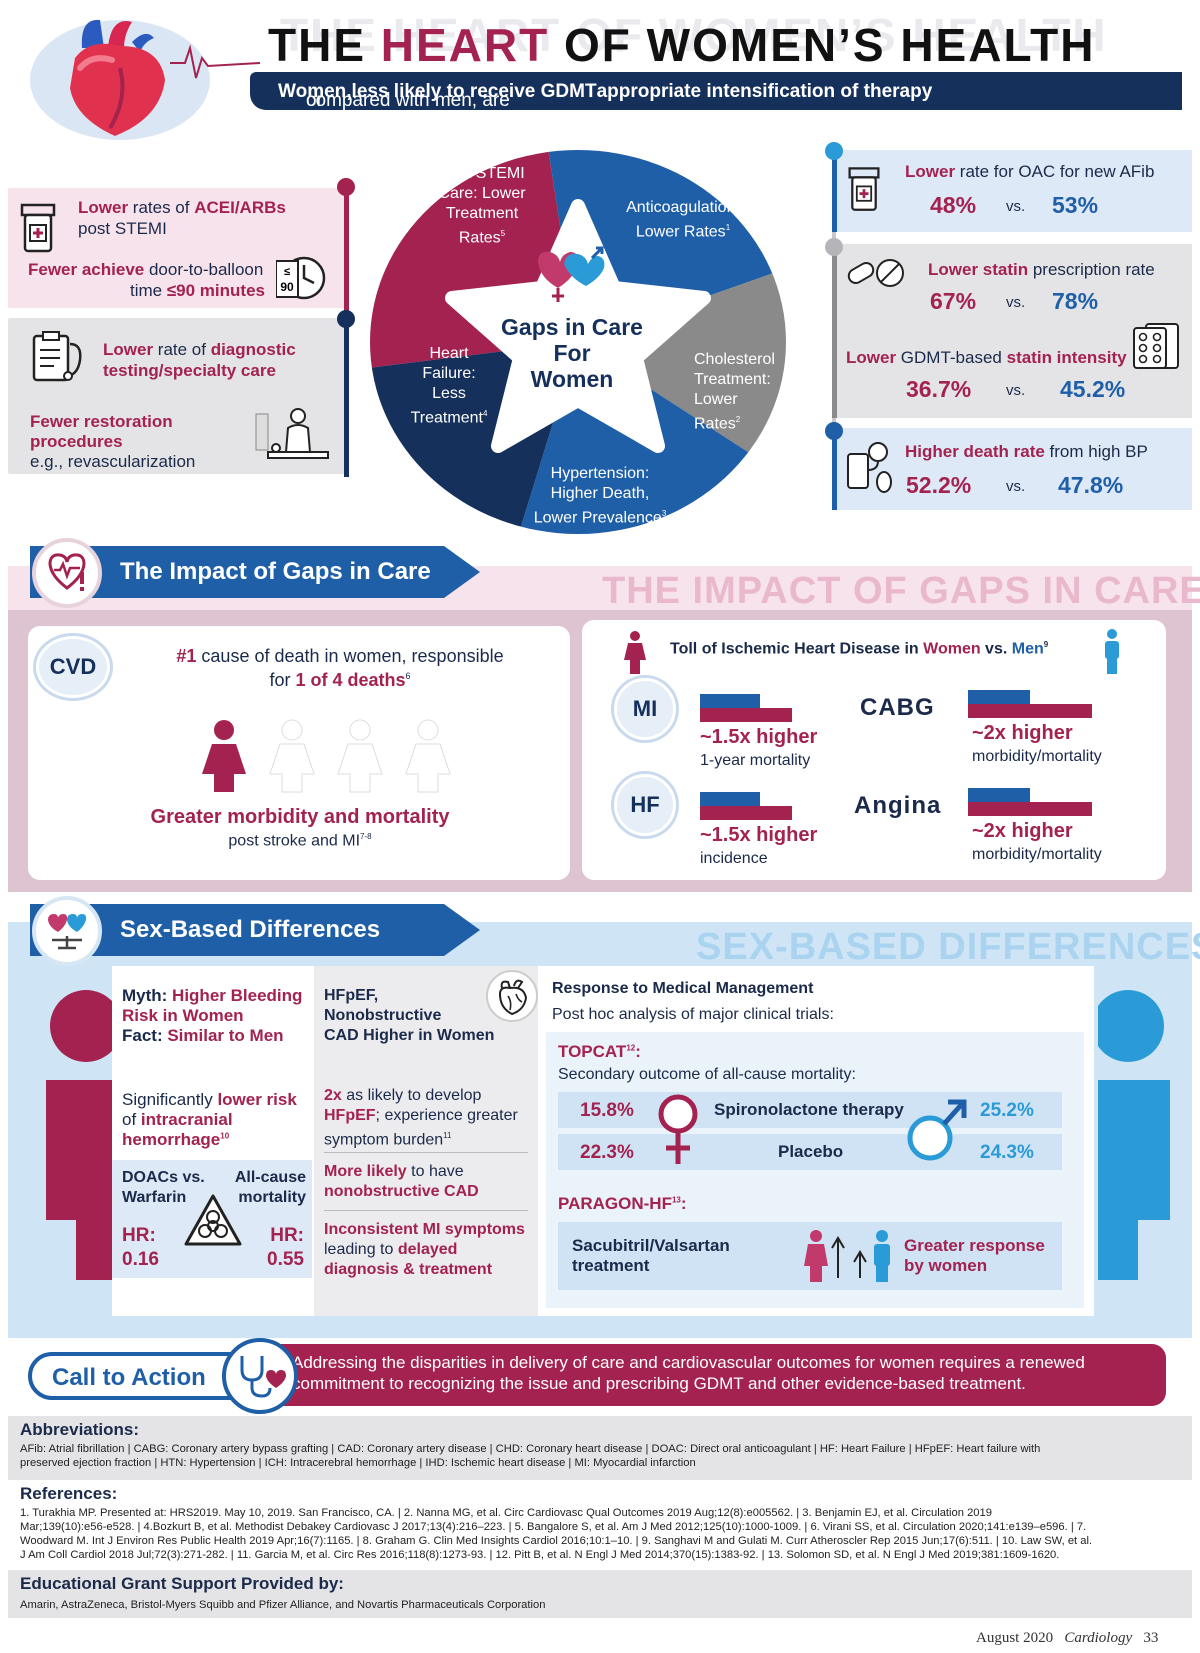 Image resolution: width=1200 pixels, height=1653 pixels. Describe the element at coordinates (953, 301) in the screenshot. I see `statin-women-value: 67%` at that location.